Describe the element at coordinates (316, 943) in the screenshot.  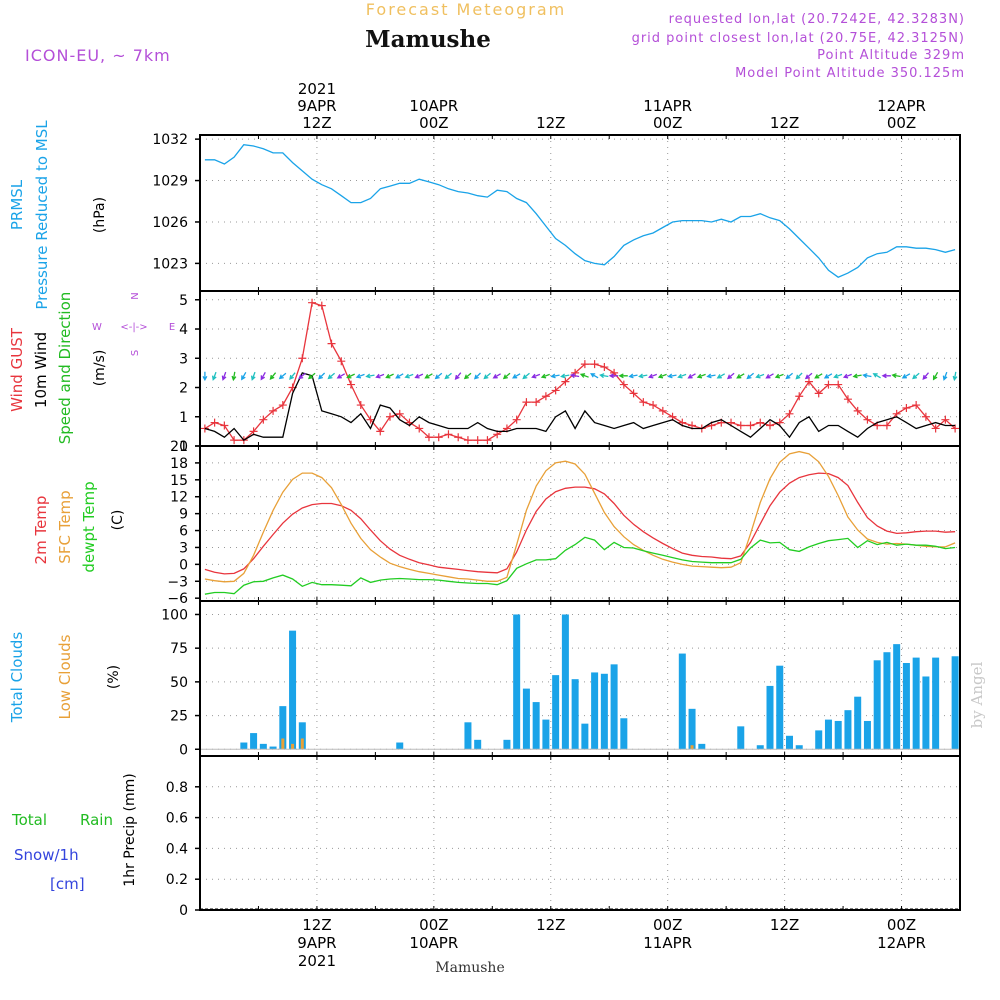
I see `bottom-time-label: 9APR` at that location.